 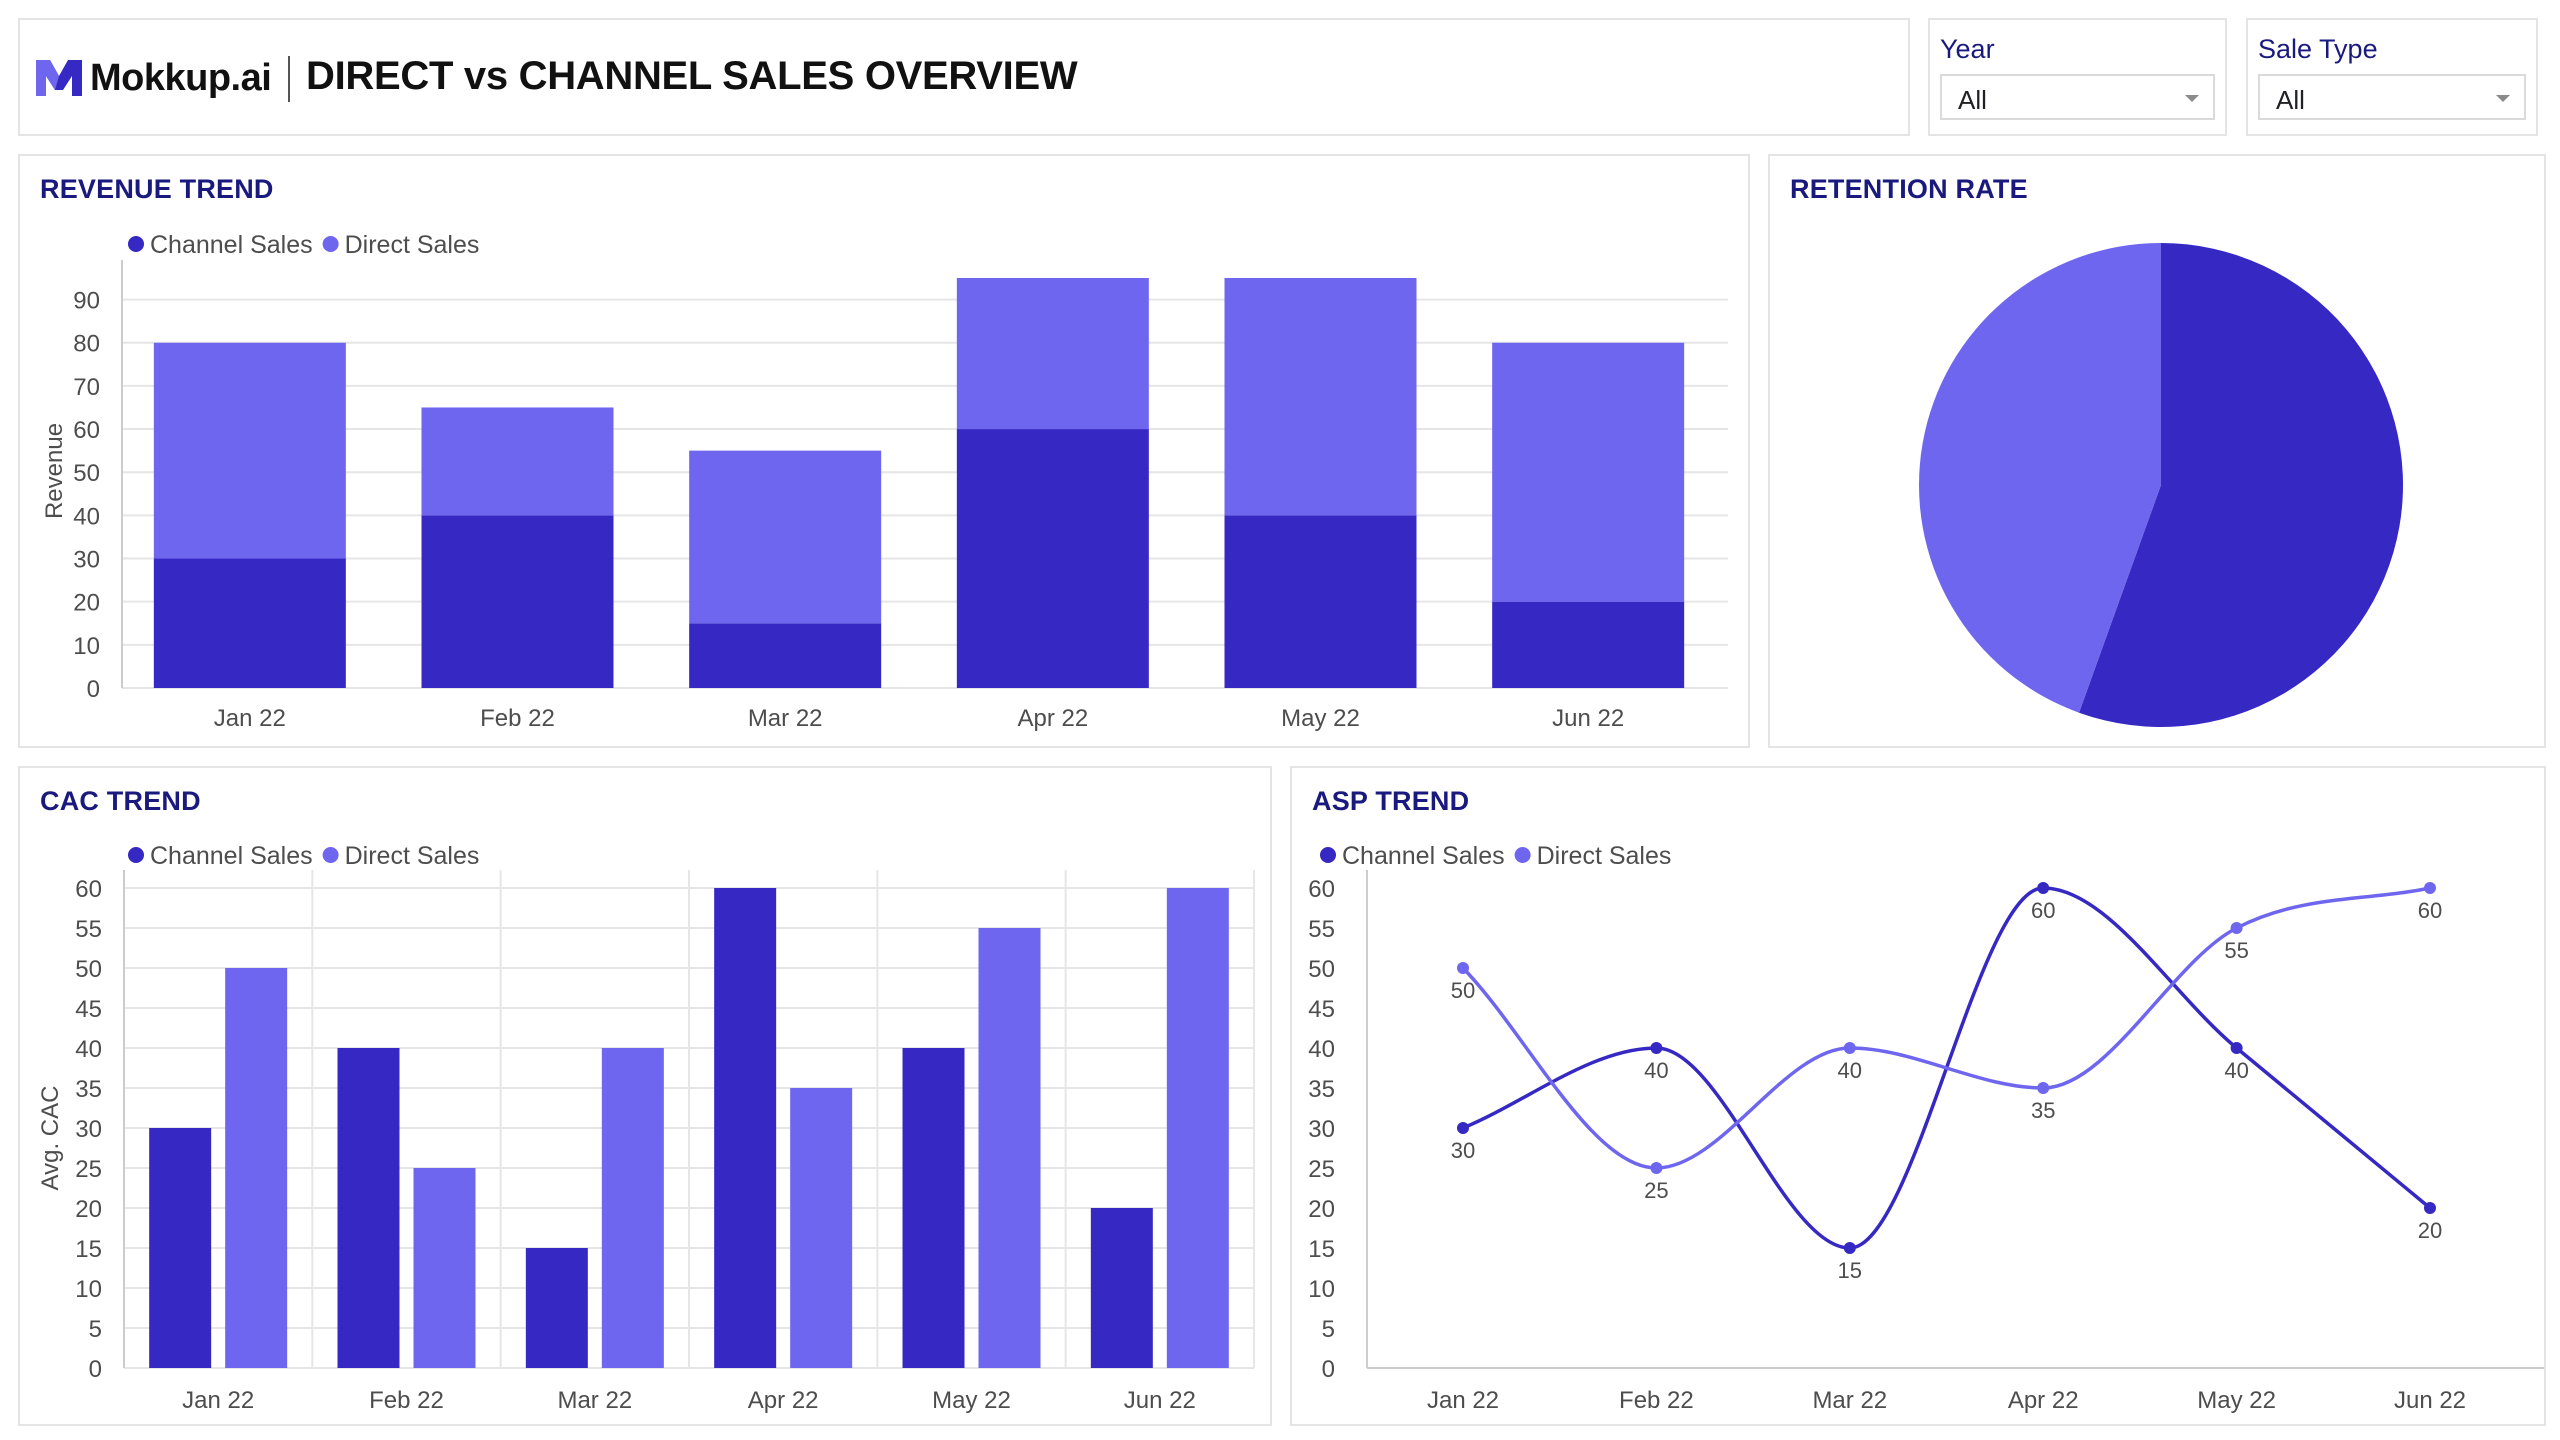 I want to click on logo-divider, so click(x=289, y=79).